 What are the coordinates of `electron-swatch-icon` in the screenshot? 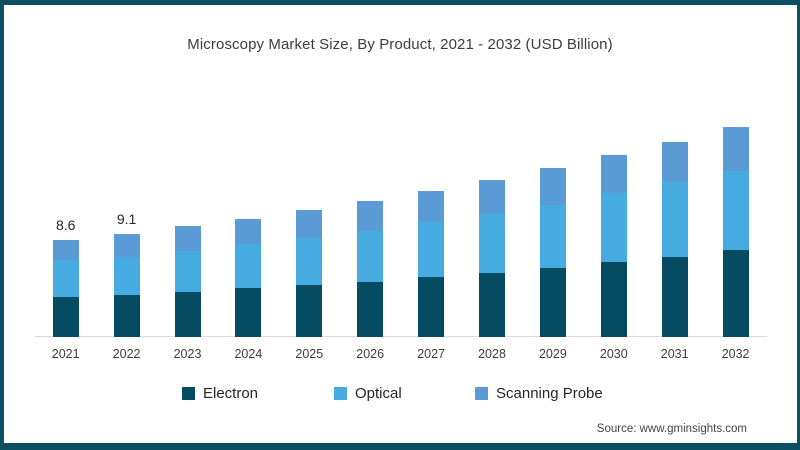 It's located at (188, 393).